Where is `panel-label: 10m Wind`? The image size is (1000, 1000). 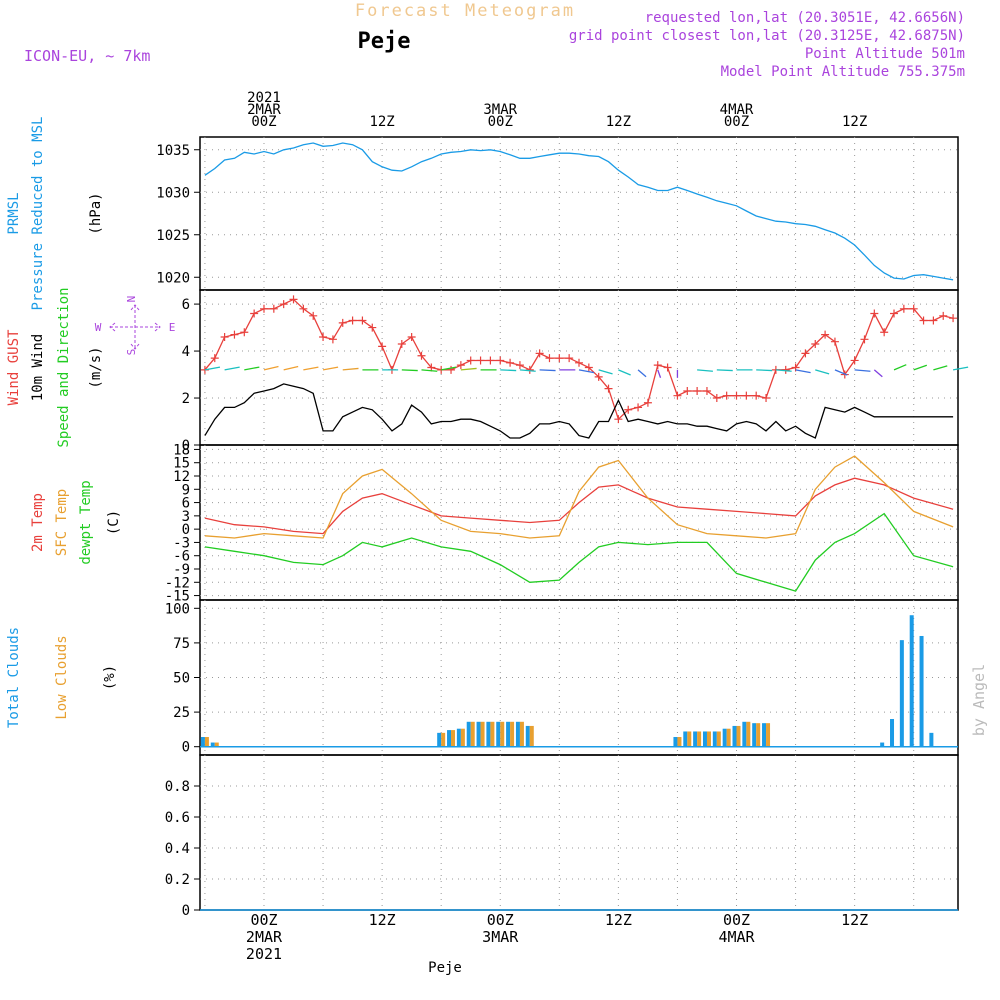 panel-label: 10m Wind is located at coordinates (38, 367).